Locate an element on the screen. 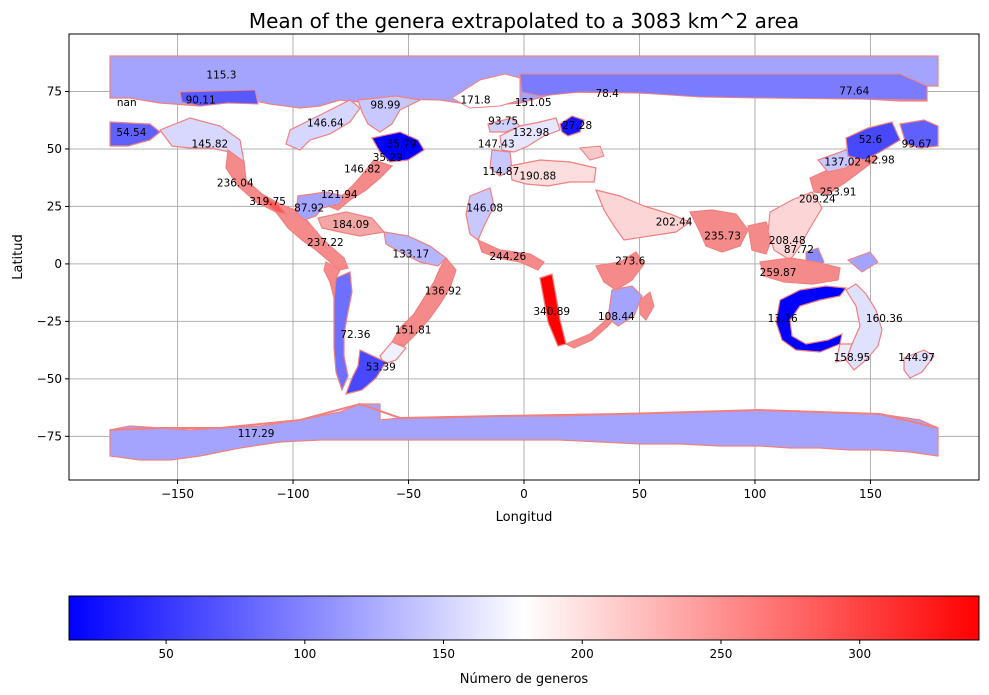  region-value-label: 108.44 is located at coordinates (616, 317).